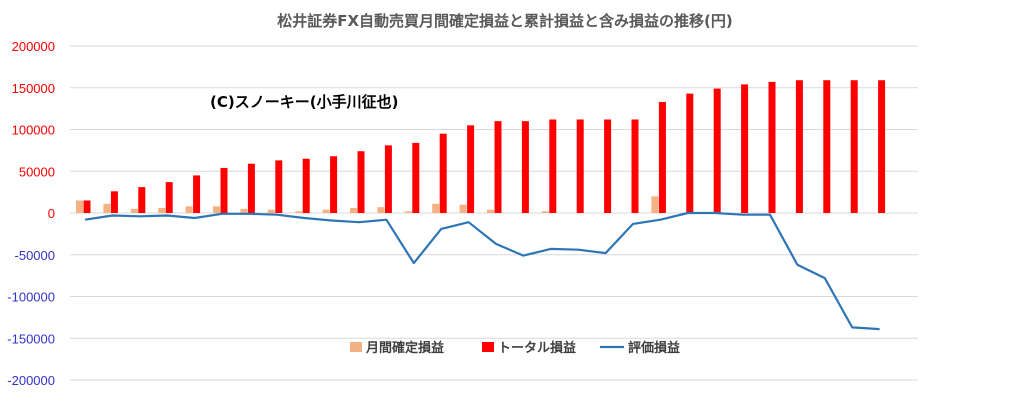  I want to click on y-tick-label: 150000, so click(33, 88).